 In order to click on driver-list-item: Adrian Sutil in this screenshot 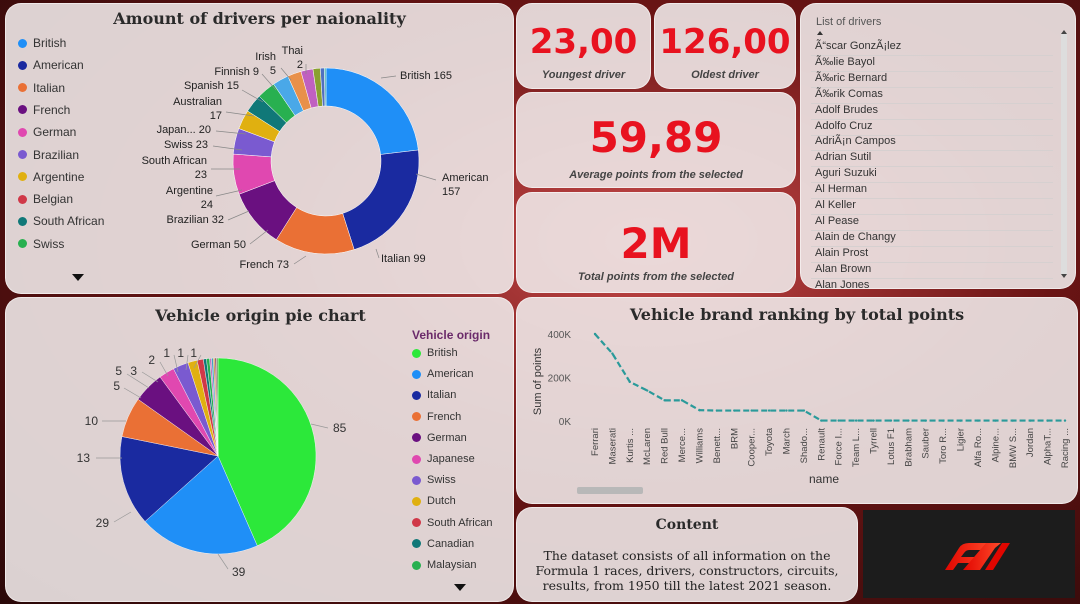, I will do `click(932, 159)`.